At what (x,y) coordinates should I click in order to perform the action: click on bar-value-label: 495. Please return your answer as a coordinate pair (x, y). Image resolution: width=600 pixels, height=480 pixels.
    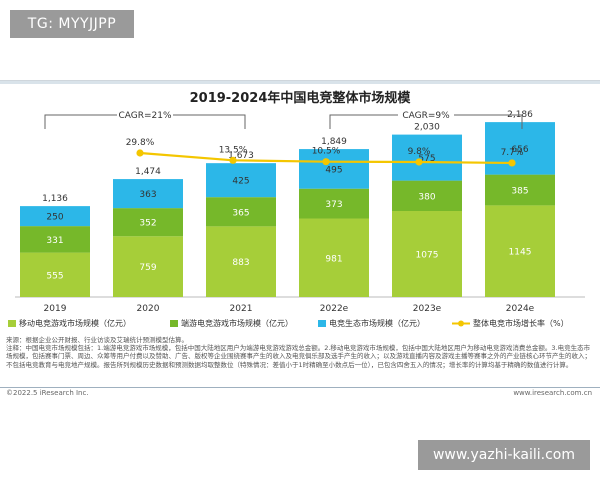
    Looking at the image, I should click on (333, 170).